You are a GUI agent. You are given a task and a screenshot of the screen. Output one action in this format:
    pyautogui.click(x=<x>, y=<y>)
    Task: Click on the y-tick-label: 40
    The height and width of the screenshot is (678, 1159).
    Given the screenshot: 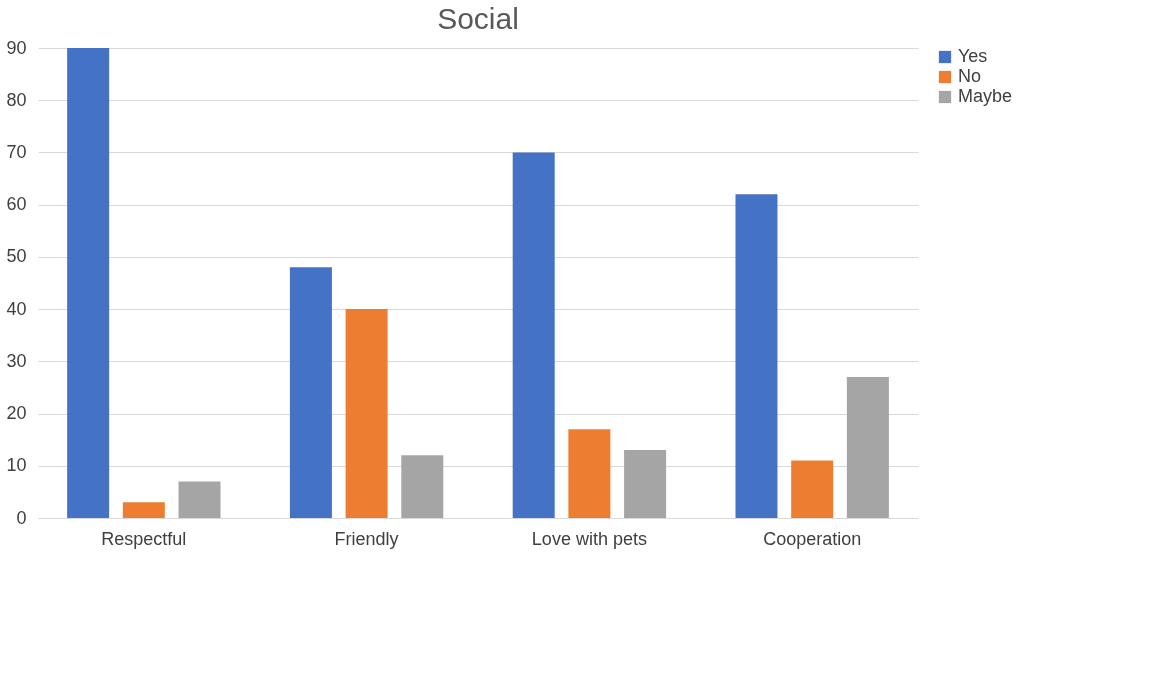 What is the action you would take?
    pyautogui.click(x=16, y=308)
    